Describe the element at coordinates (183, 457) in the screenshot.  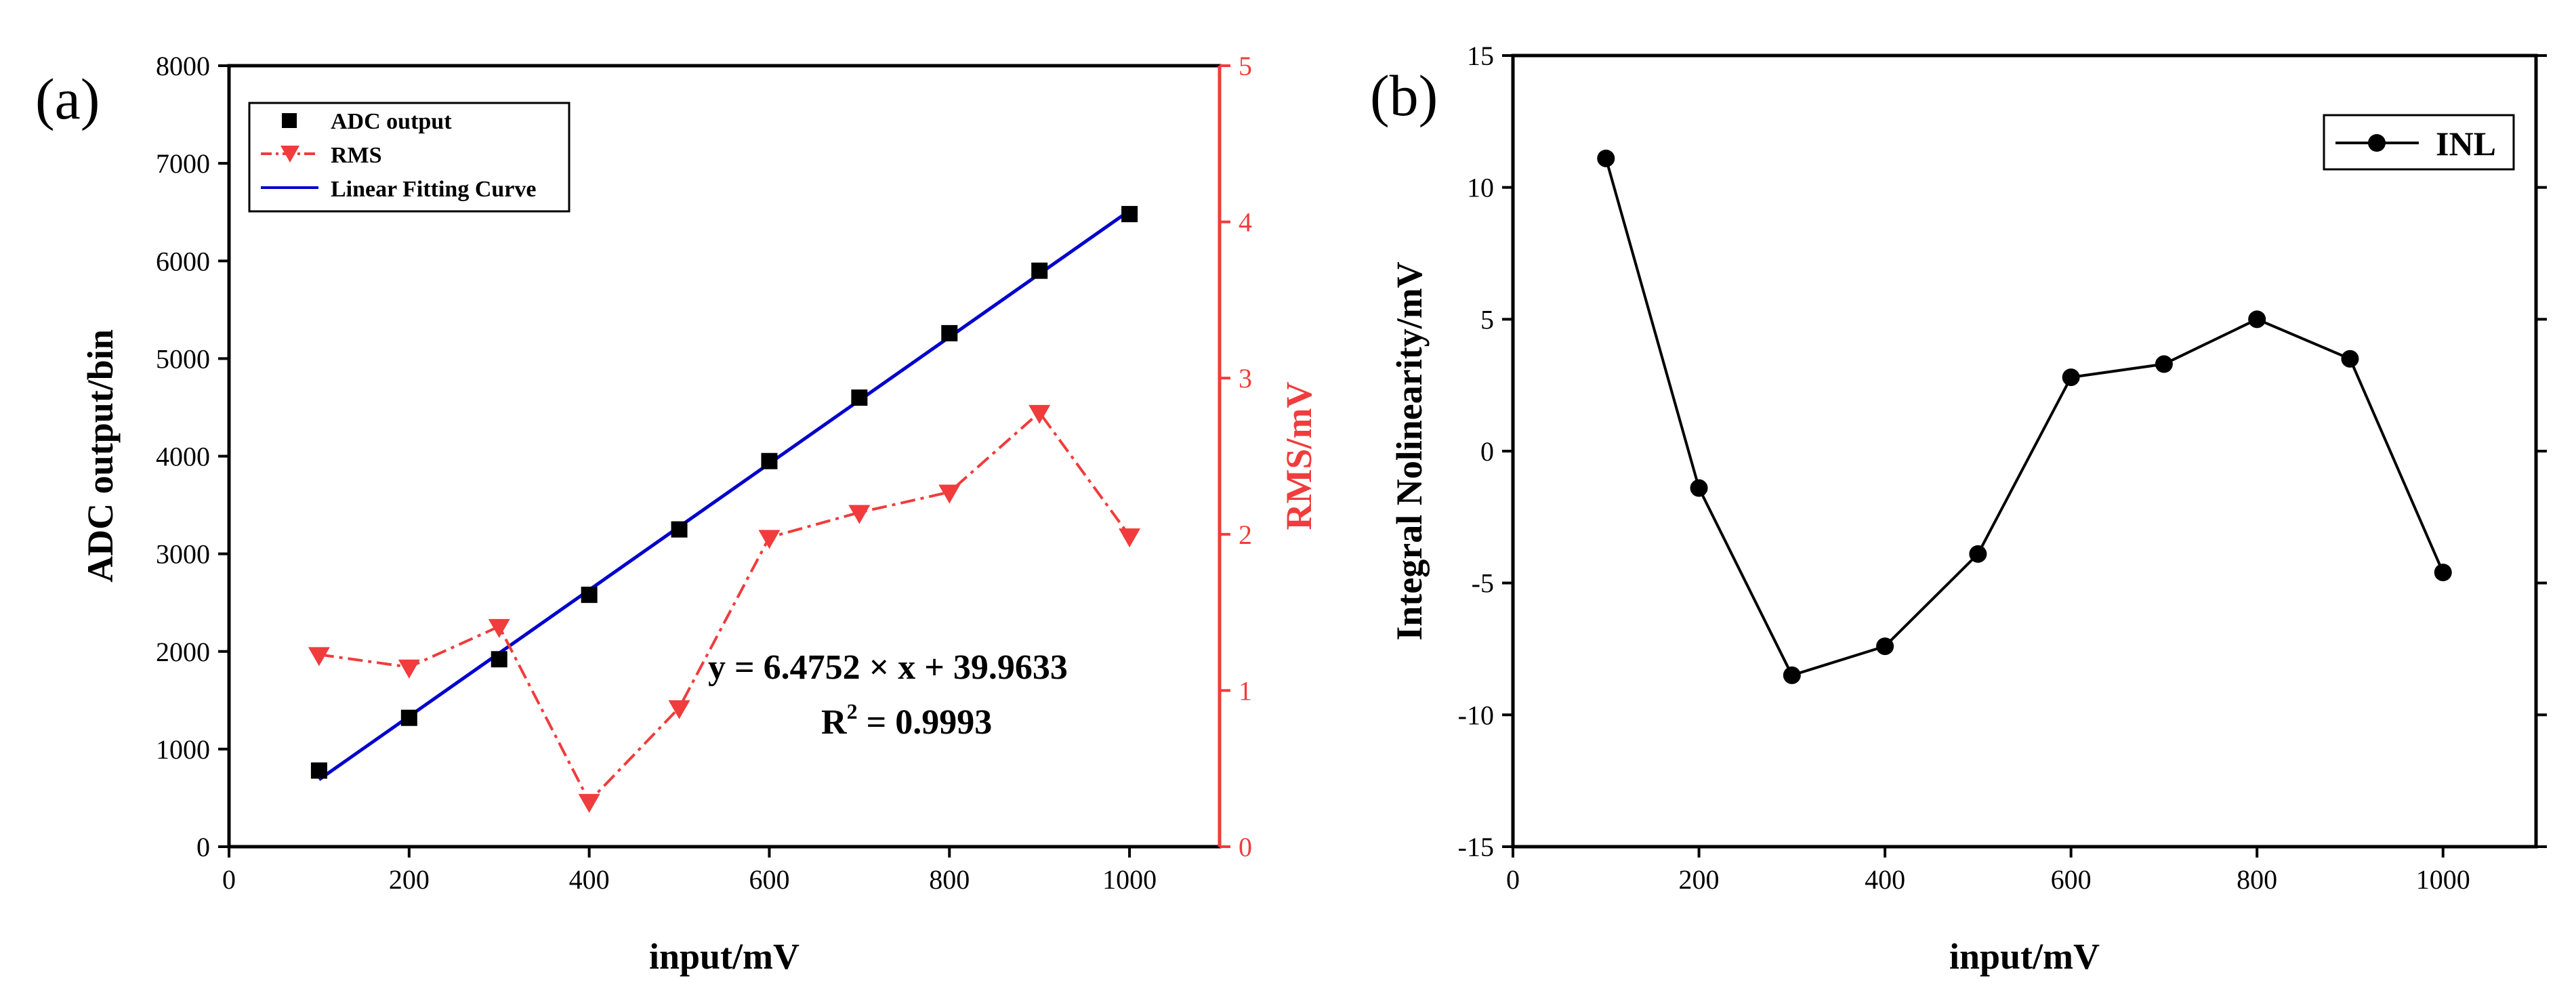
I see `y-tick-label: 4000` at that location.